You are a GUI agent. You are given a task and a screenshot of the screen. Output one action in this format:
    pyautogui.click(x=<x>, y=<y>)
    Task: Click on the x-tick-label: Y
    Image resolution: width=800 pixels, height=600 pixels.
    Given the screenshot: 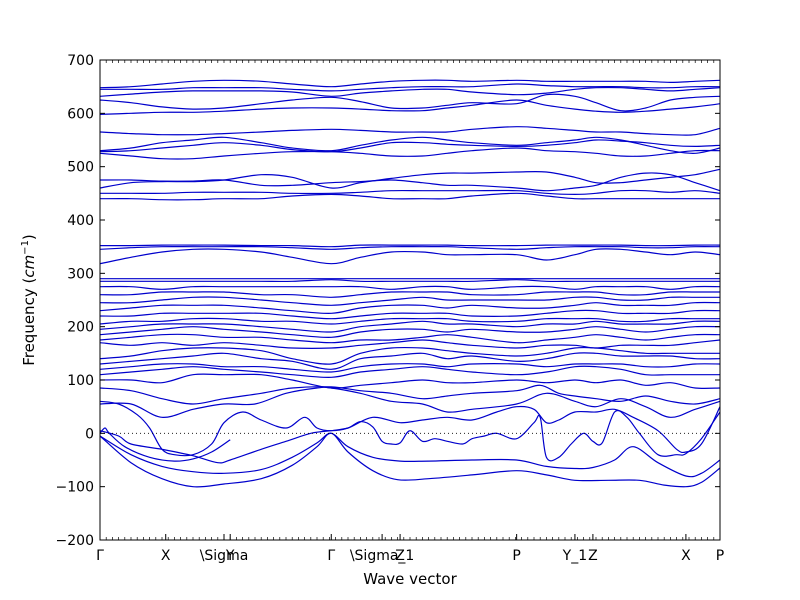 What is the action you would take?
    pyautogui.click(x=230, y=556)
    